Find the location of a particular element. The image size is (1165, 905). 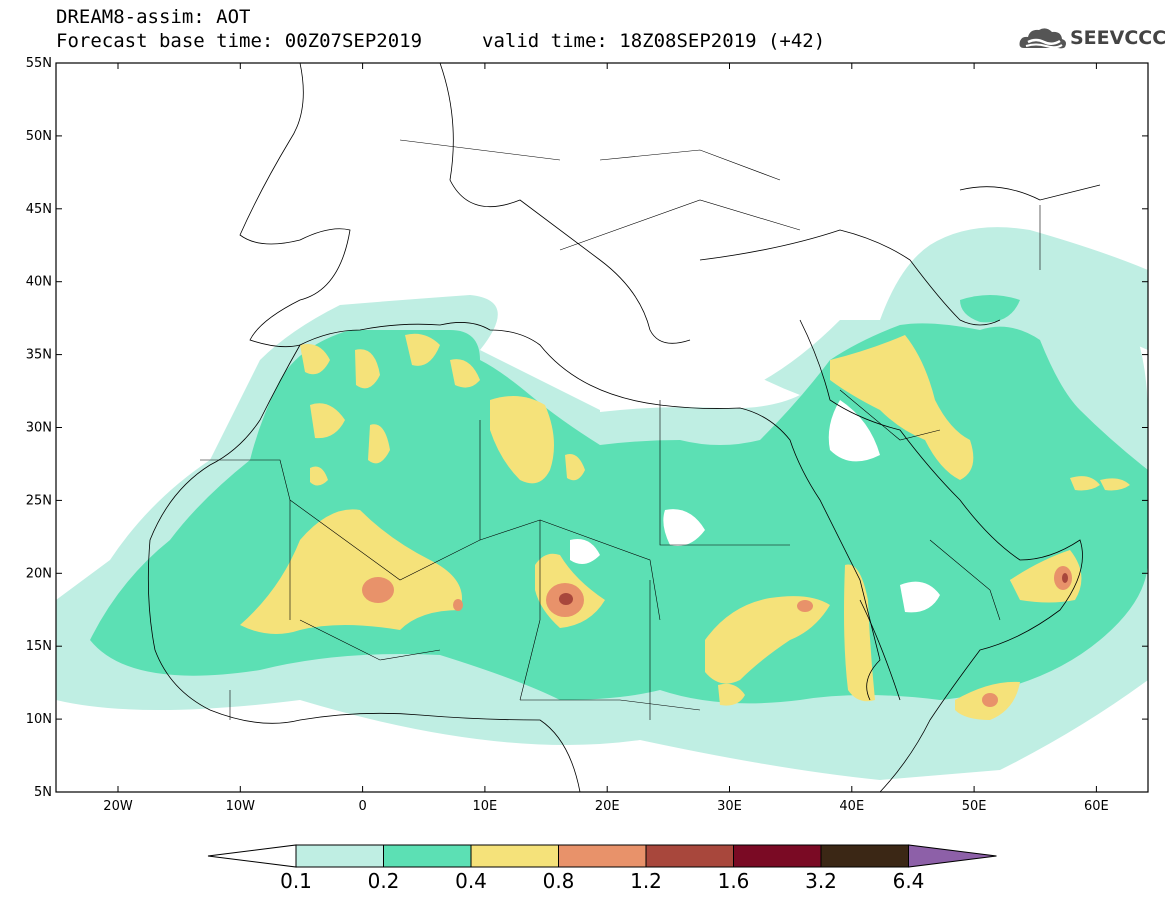

lat-label: 15N is located at coordinates (39, 646).